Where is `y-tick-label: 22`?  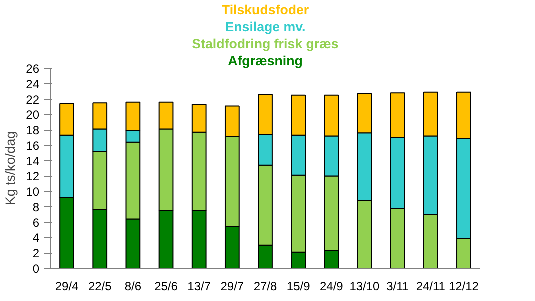
y-tick-label: 22 is located at coordinates (33, 99).